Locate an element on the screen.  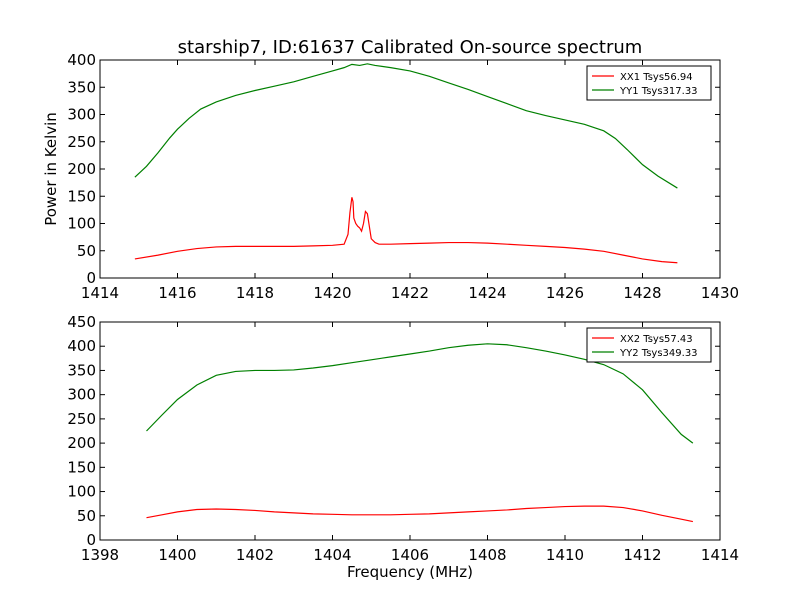
bottom-ytick-label: 250 is located at coordinates (81, 419).